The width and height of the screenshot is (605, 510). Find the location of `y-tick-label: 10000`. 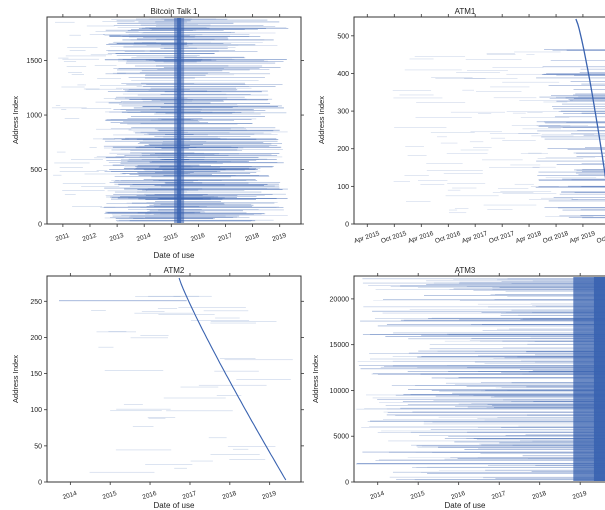

y-tick-label: 10000 is located at coordinates (340, 391).